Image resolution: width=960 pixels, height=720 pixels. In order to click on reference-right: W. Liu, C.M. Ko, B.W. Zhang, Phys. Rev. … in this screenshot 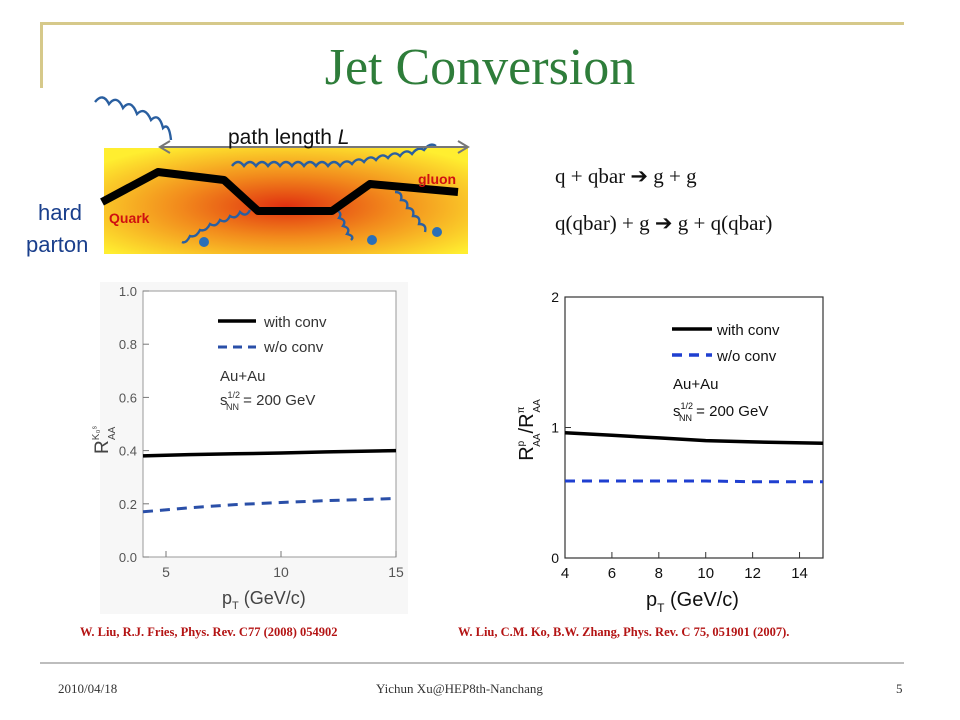, I will do `click(624, 632)`.